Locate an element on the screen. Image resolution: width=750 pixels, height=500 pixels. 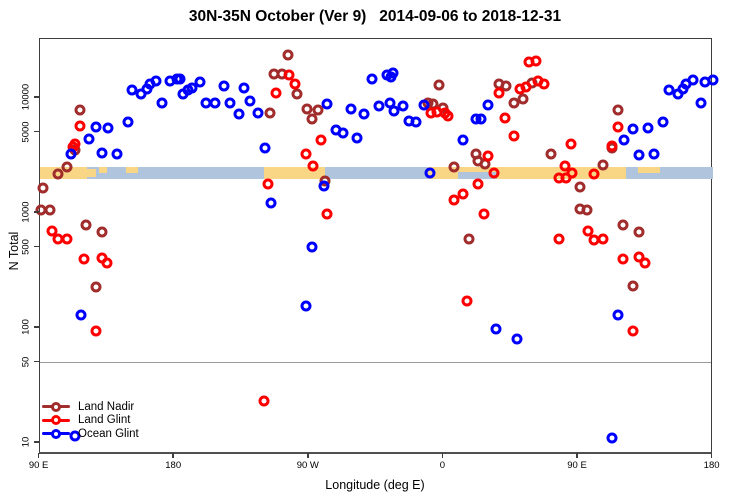
x-tick-label: 90 W is located at coordinates (307, 465).